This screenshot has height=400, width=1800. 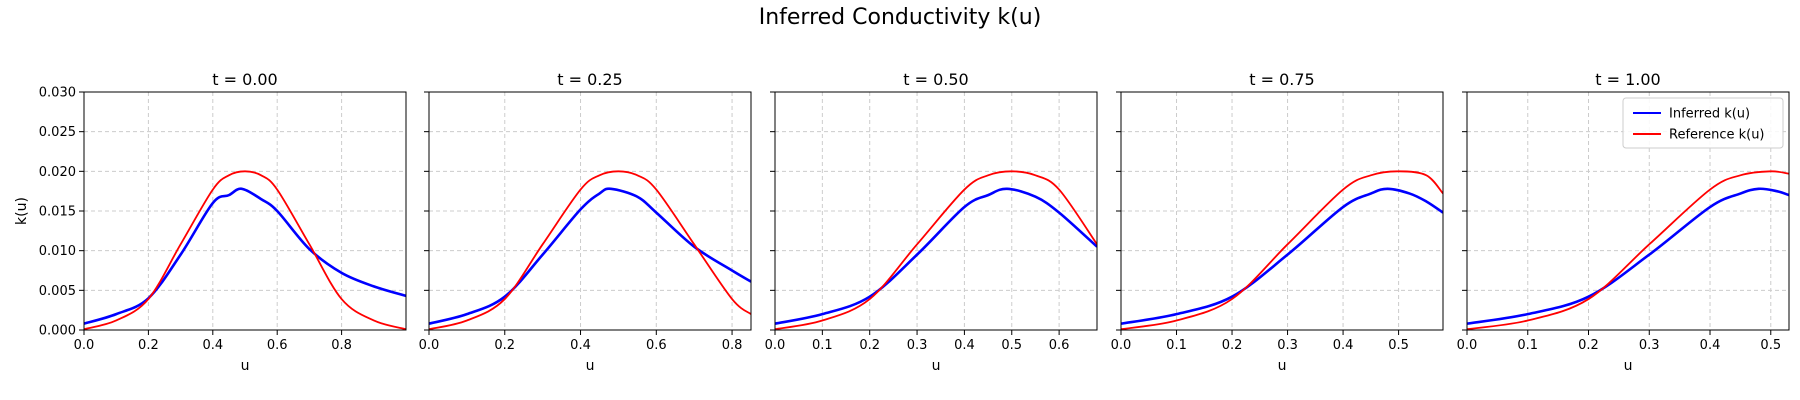 What do you see at coordinates (57, 172) in the screenshot?
I see `y-tick-label: 0.020` at bounding box center [57, 172].